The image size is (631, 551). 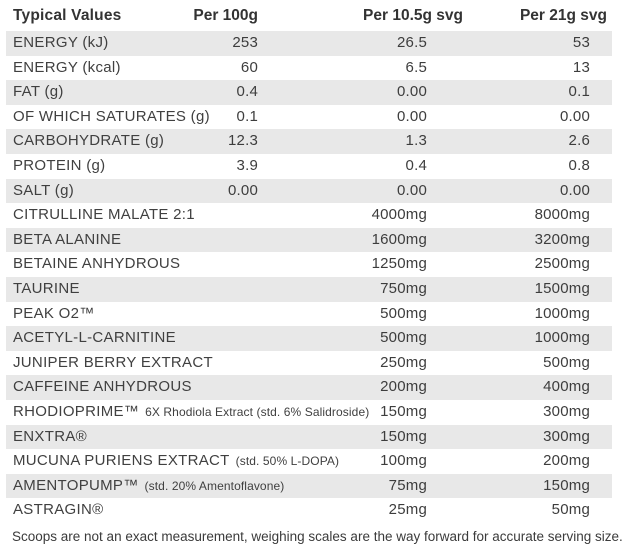 I want to click on ingredient-label: CAFFEINE ANHYDROUS, so click(x=102, y=386).